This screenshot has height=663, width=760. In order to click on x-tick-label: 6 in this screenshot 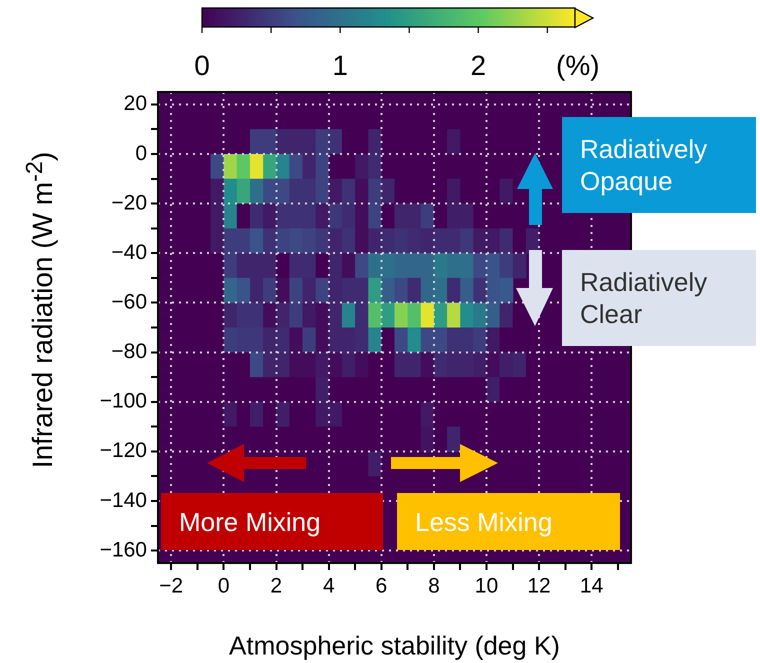, I will do `click(382, 586)`.